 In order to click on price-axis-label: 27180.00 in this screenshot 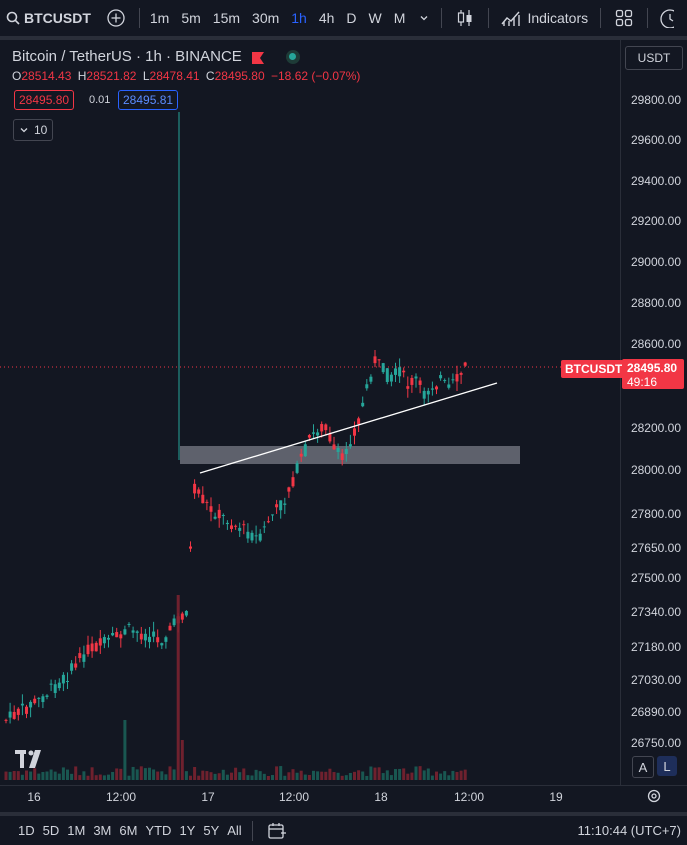, I will do `click(655, 647)`.